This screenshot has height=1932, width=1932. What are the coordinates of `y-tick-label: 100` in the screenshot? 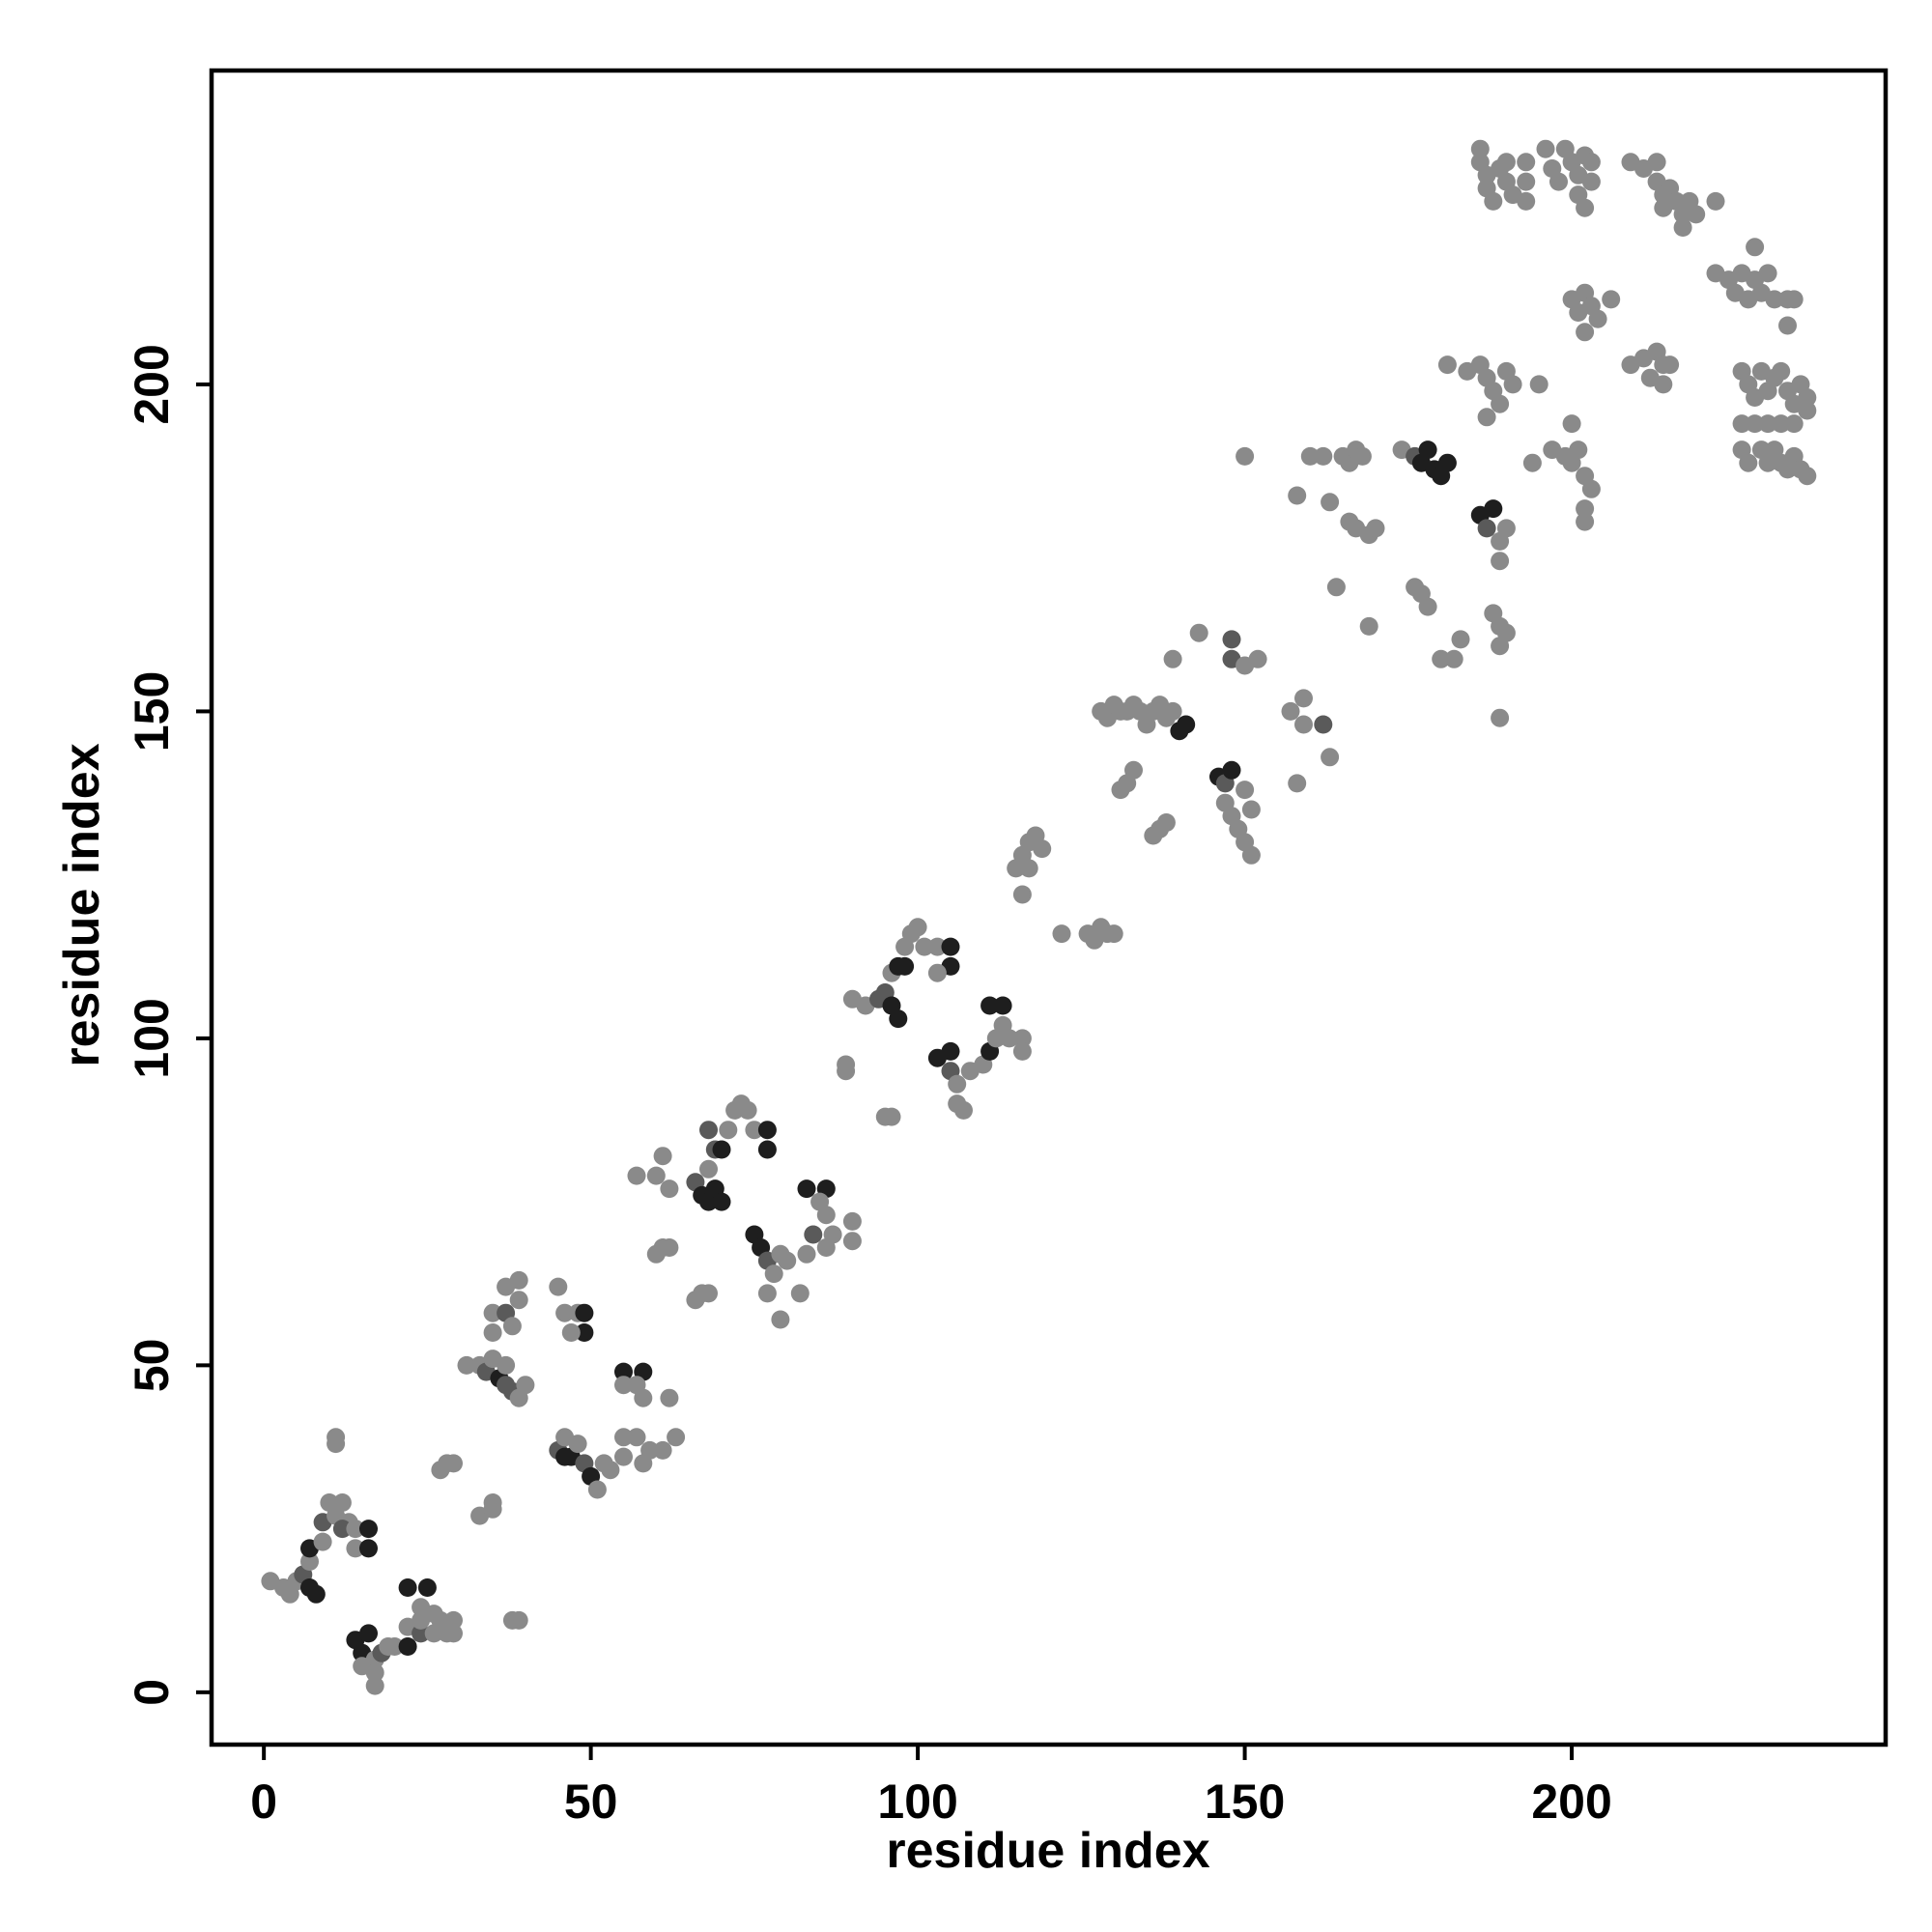 It's located at (152, 1038).